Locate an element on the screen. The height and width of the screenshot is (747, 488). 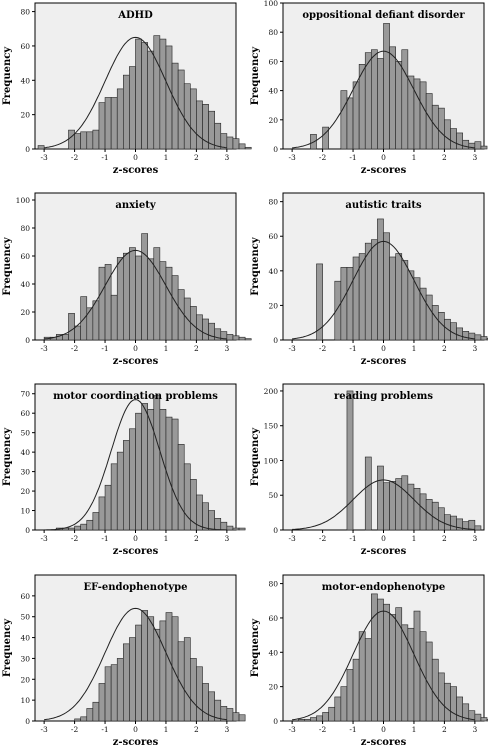
chart-title: anxiety is located at coordinates (135, 205).